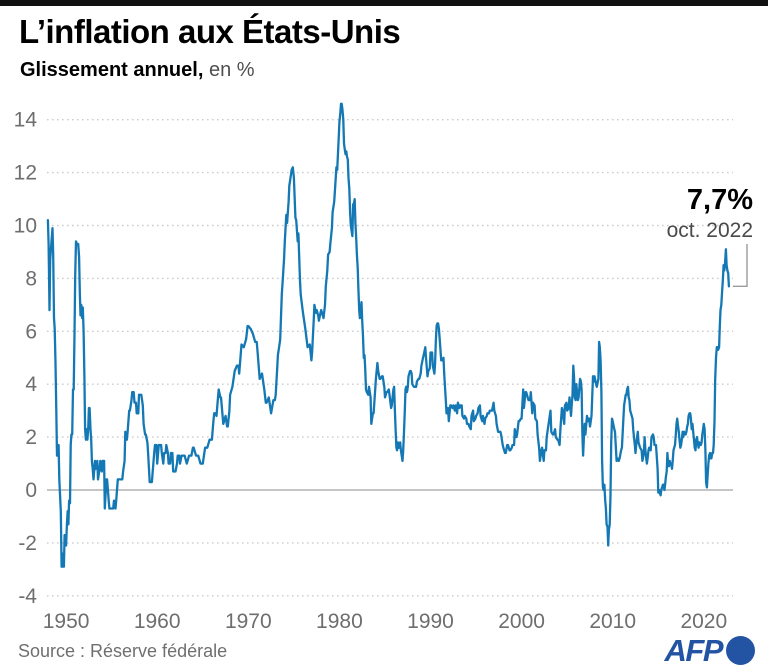 The height and width of the screenshot is (671, 768). What do you see at coordinates (709, 230) in the screenshot?
I see `latest-value-date: oct. 2022` at bounding box center [709, 230].